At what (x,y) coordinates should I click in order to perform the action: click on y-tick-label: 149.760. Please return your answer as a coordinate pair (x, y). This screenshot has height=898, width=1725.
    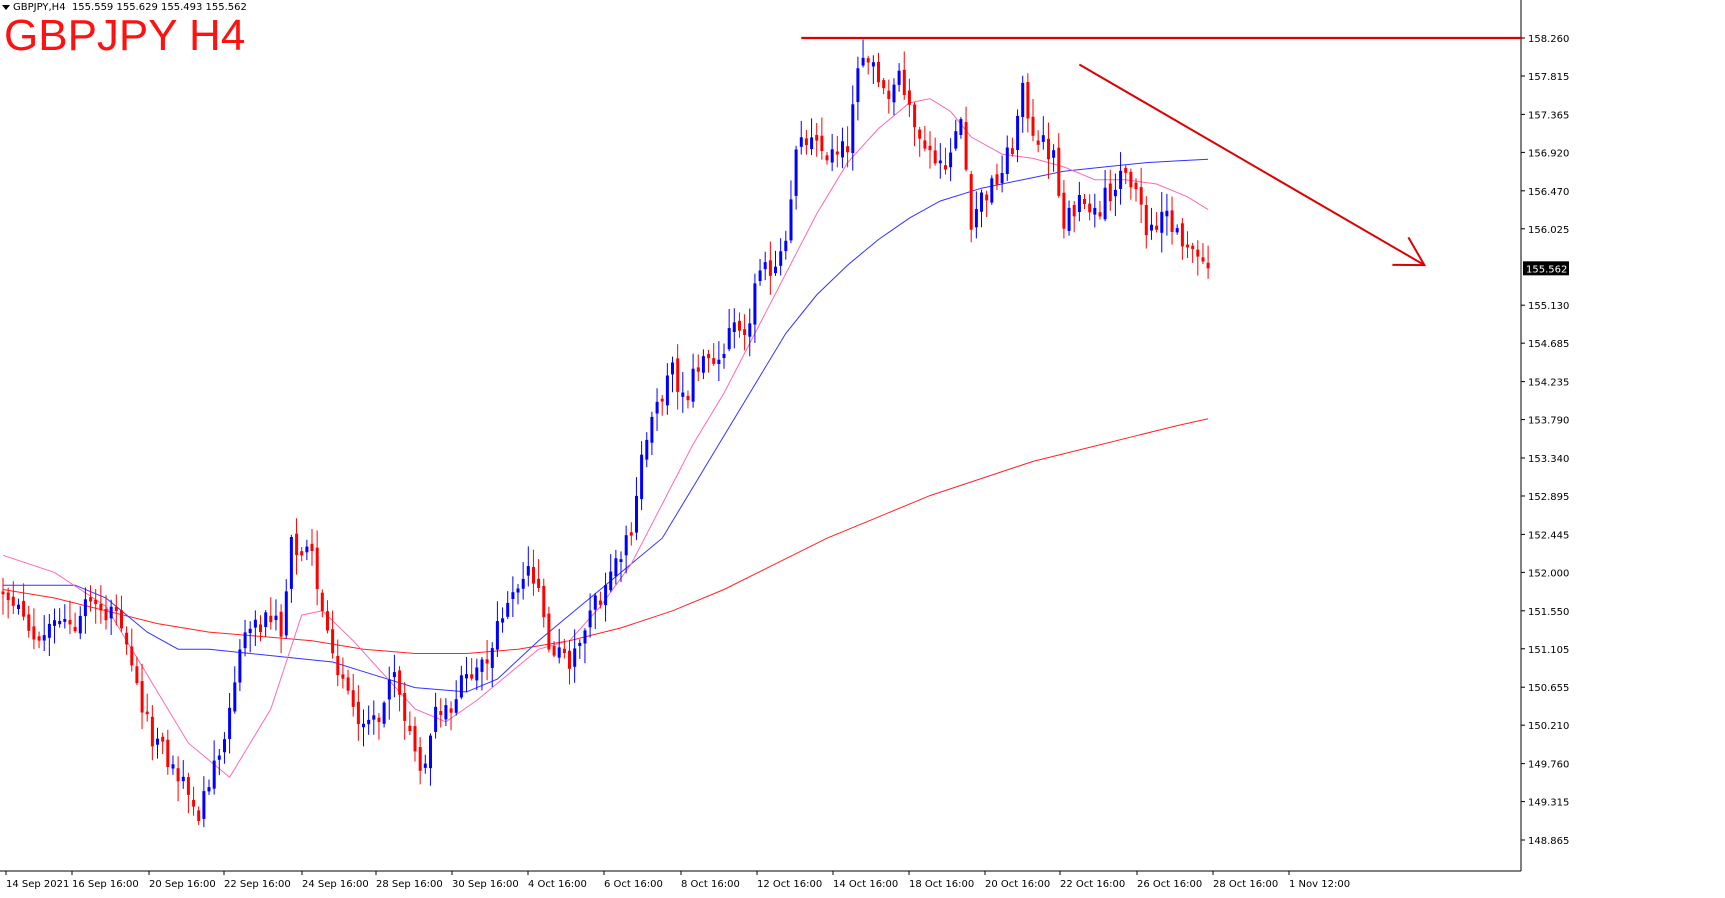
    Looking at the image, I should click on (1548, 765).